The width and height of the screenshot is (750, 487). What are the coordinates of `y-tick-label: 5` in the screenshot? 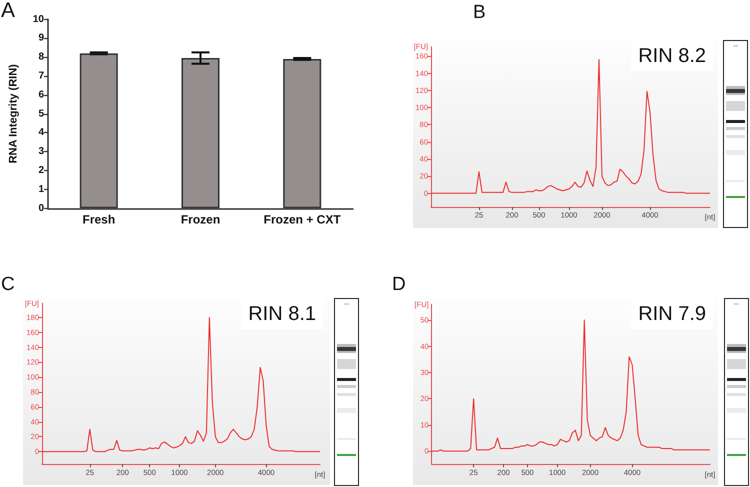 It's located at (41, 114).